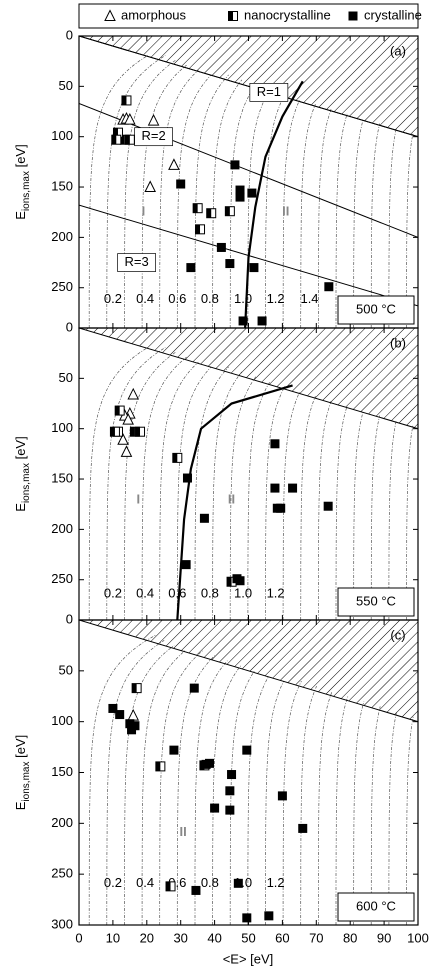 This screenshot has height=970, width=436. I want to click on region-label: II, so click(285, 211).